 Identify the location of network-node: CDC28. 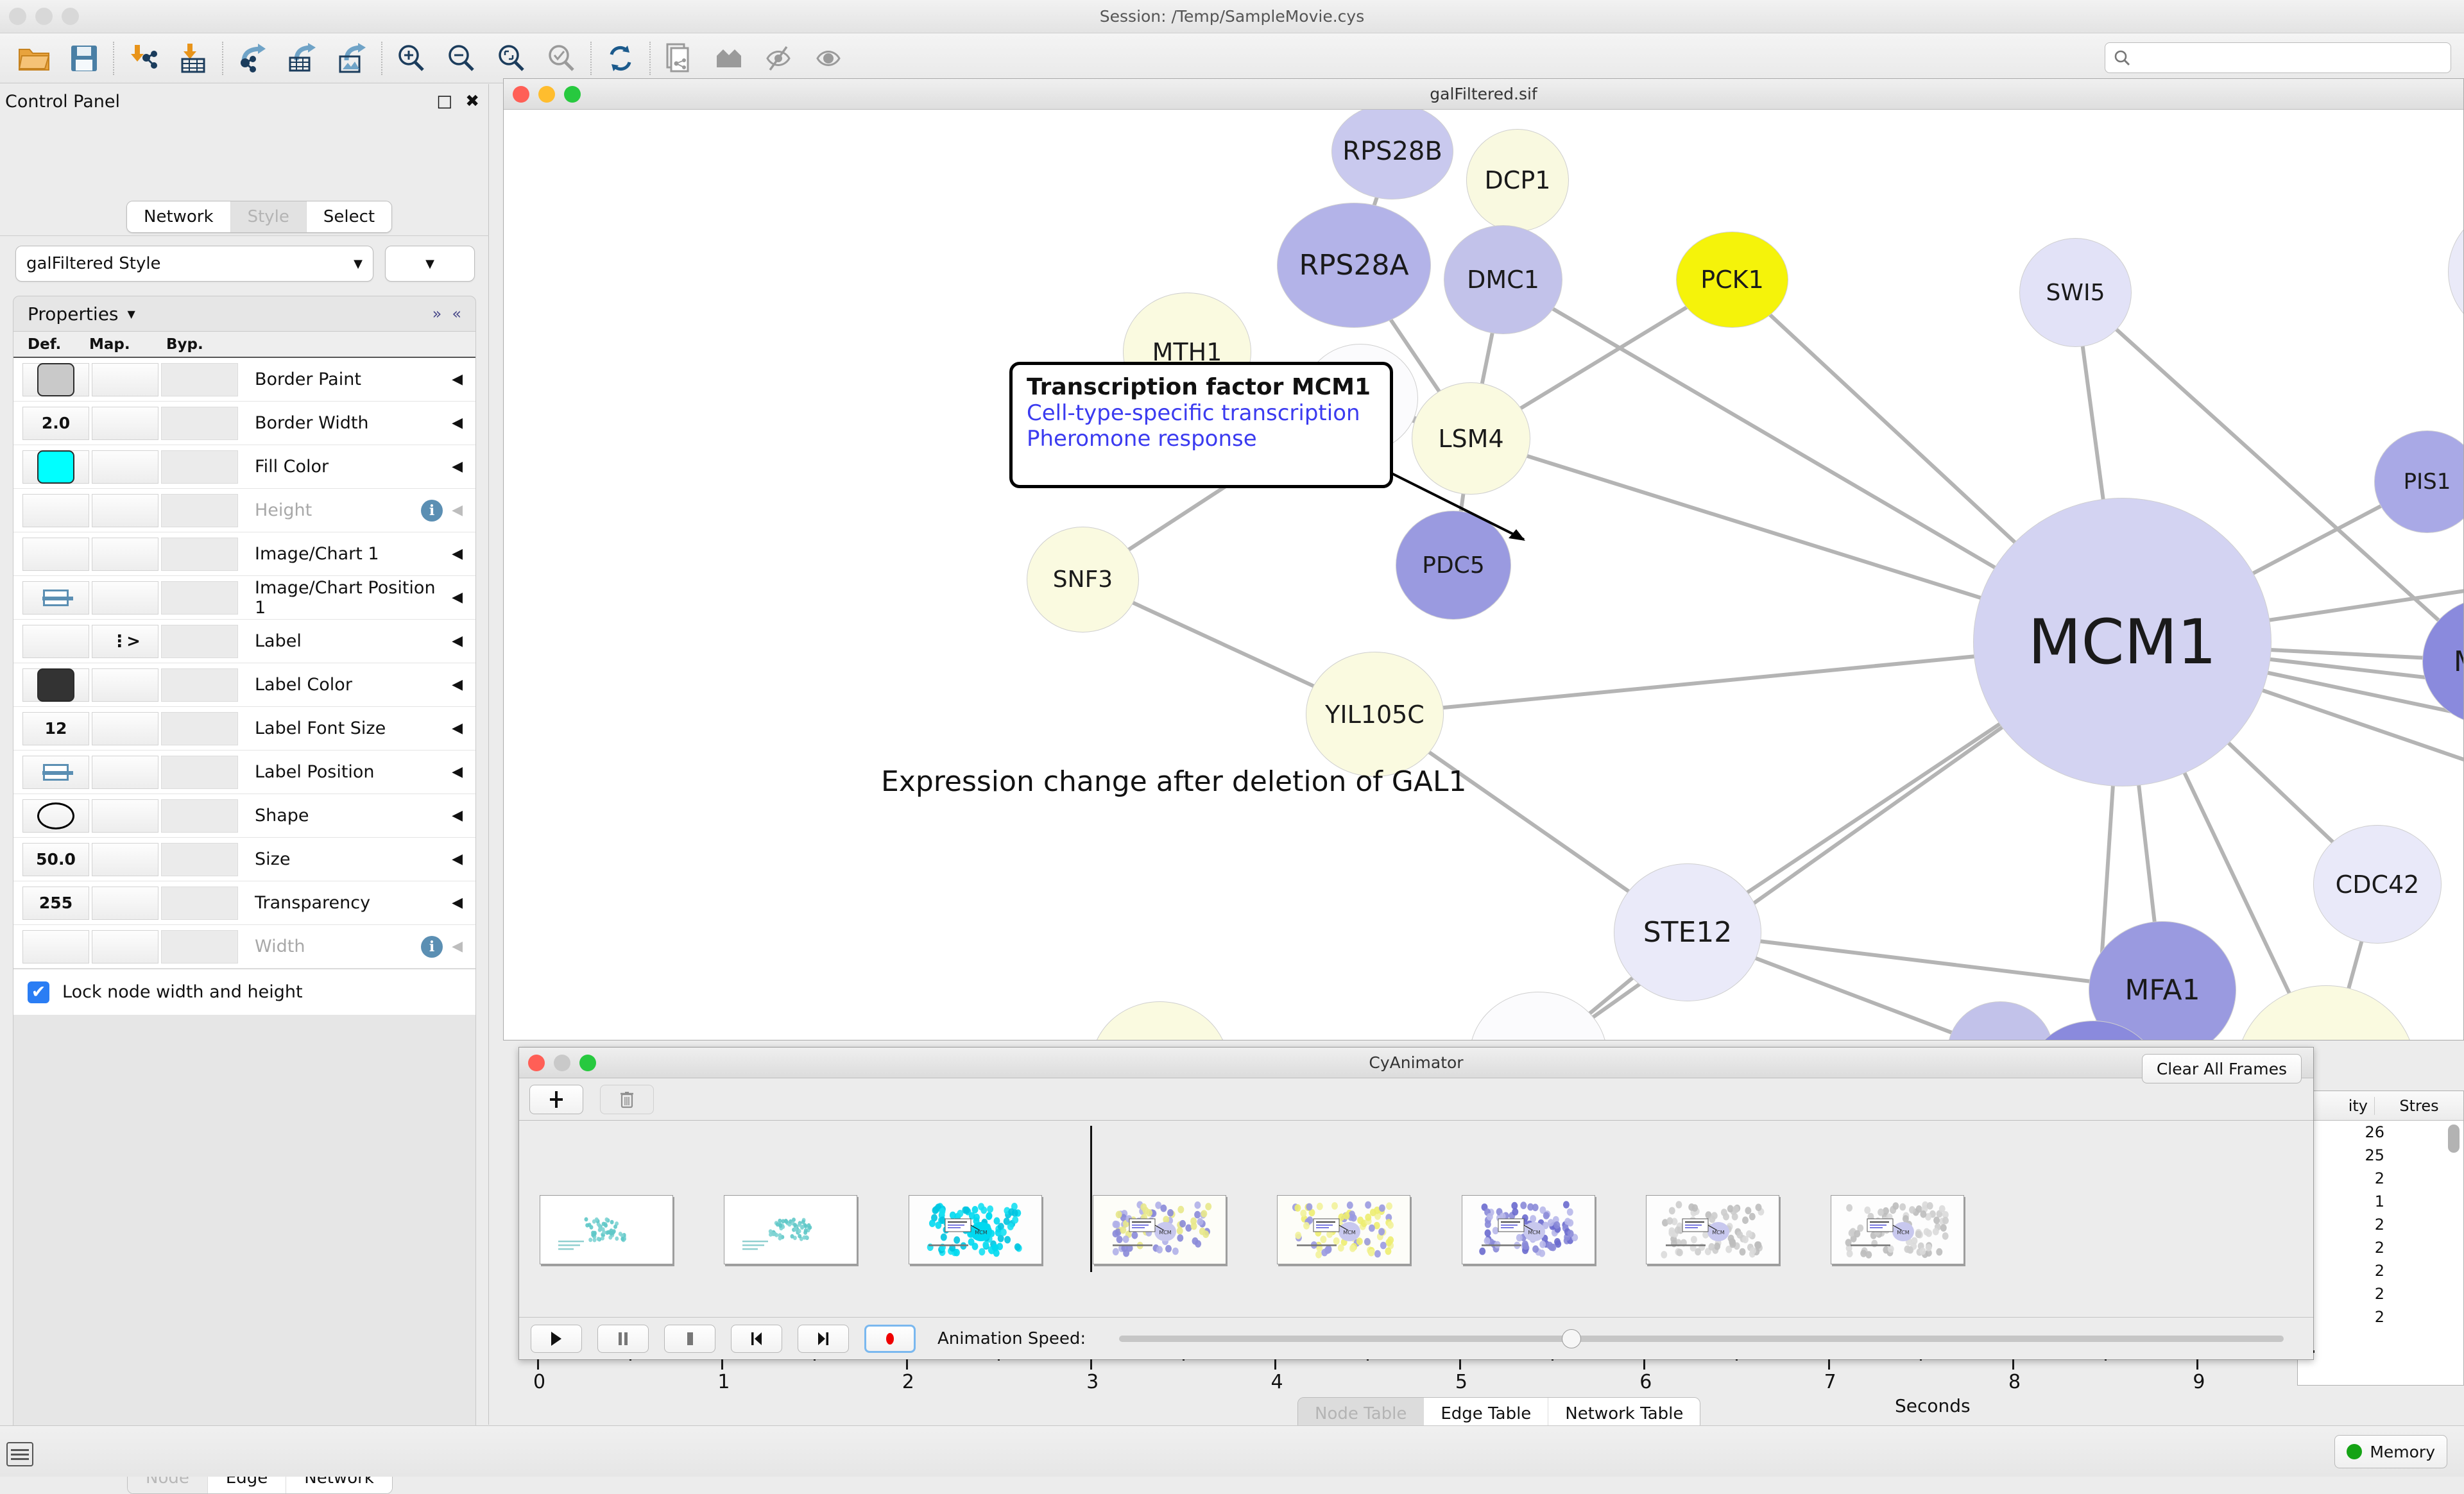
(1538, 1016).